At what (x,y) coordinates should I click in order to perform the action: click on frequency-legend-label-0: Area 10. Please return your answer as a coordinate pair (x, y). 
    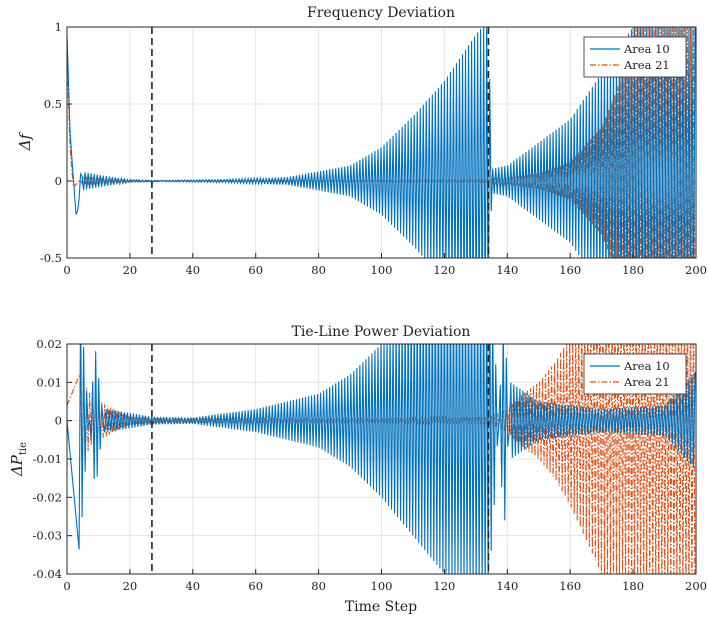
    Looking at the image, I should click on (646, 49).